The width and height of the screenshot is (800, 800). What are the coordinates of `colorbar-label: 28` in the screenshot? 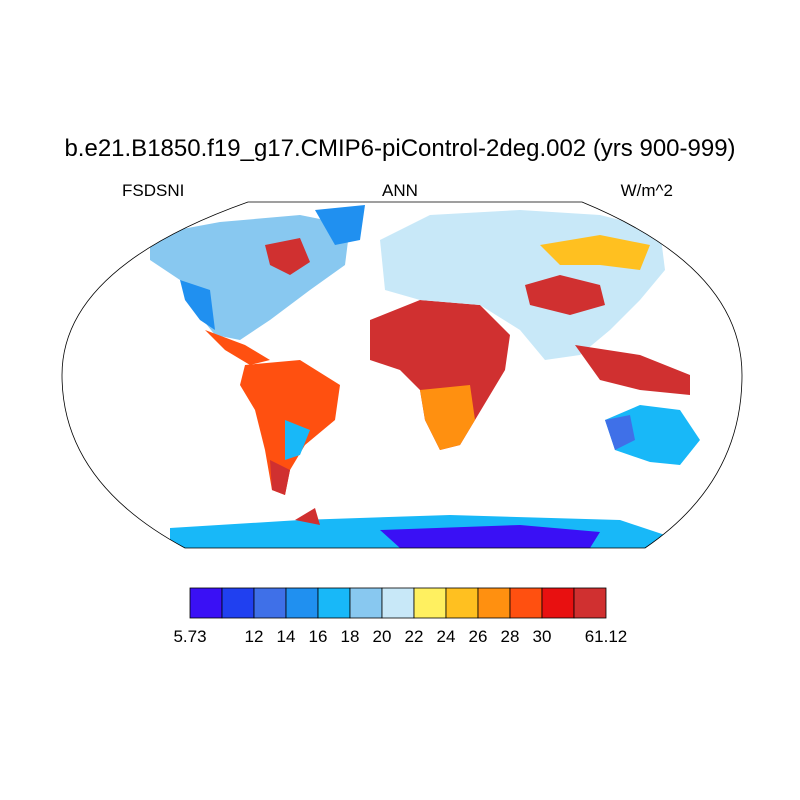 It's located at (510, 636).